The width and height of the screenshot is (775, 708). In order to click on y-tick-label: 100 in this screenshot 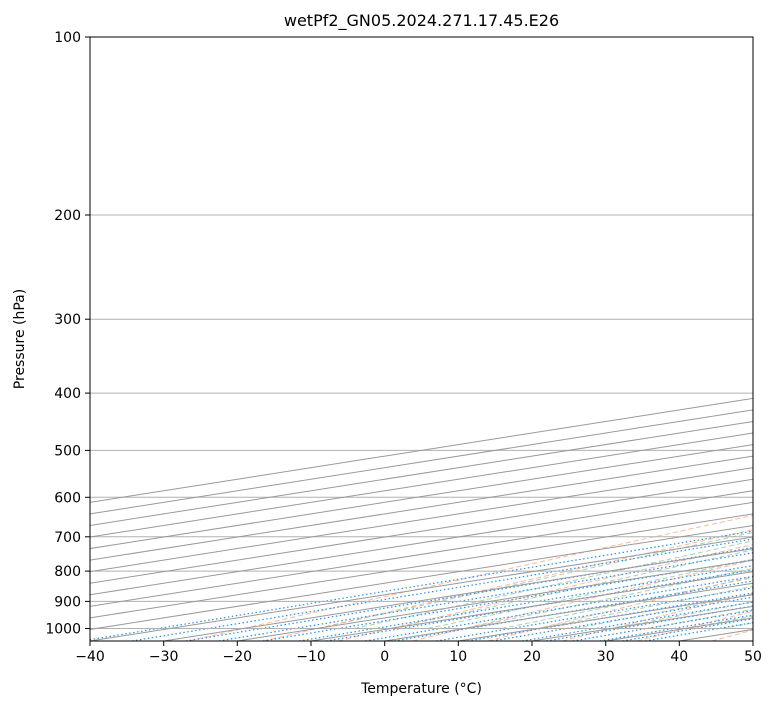, I will do `click(67, 38)`.